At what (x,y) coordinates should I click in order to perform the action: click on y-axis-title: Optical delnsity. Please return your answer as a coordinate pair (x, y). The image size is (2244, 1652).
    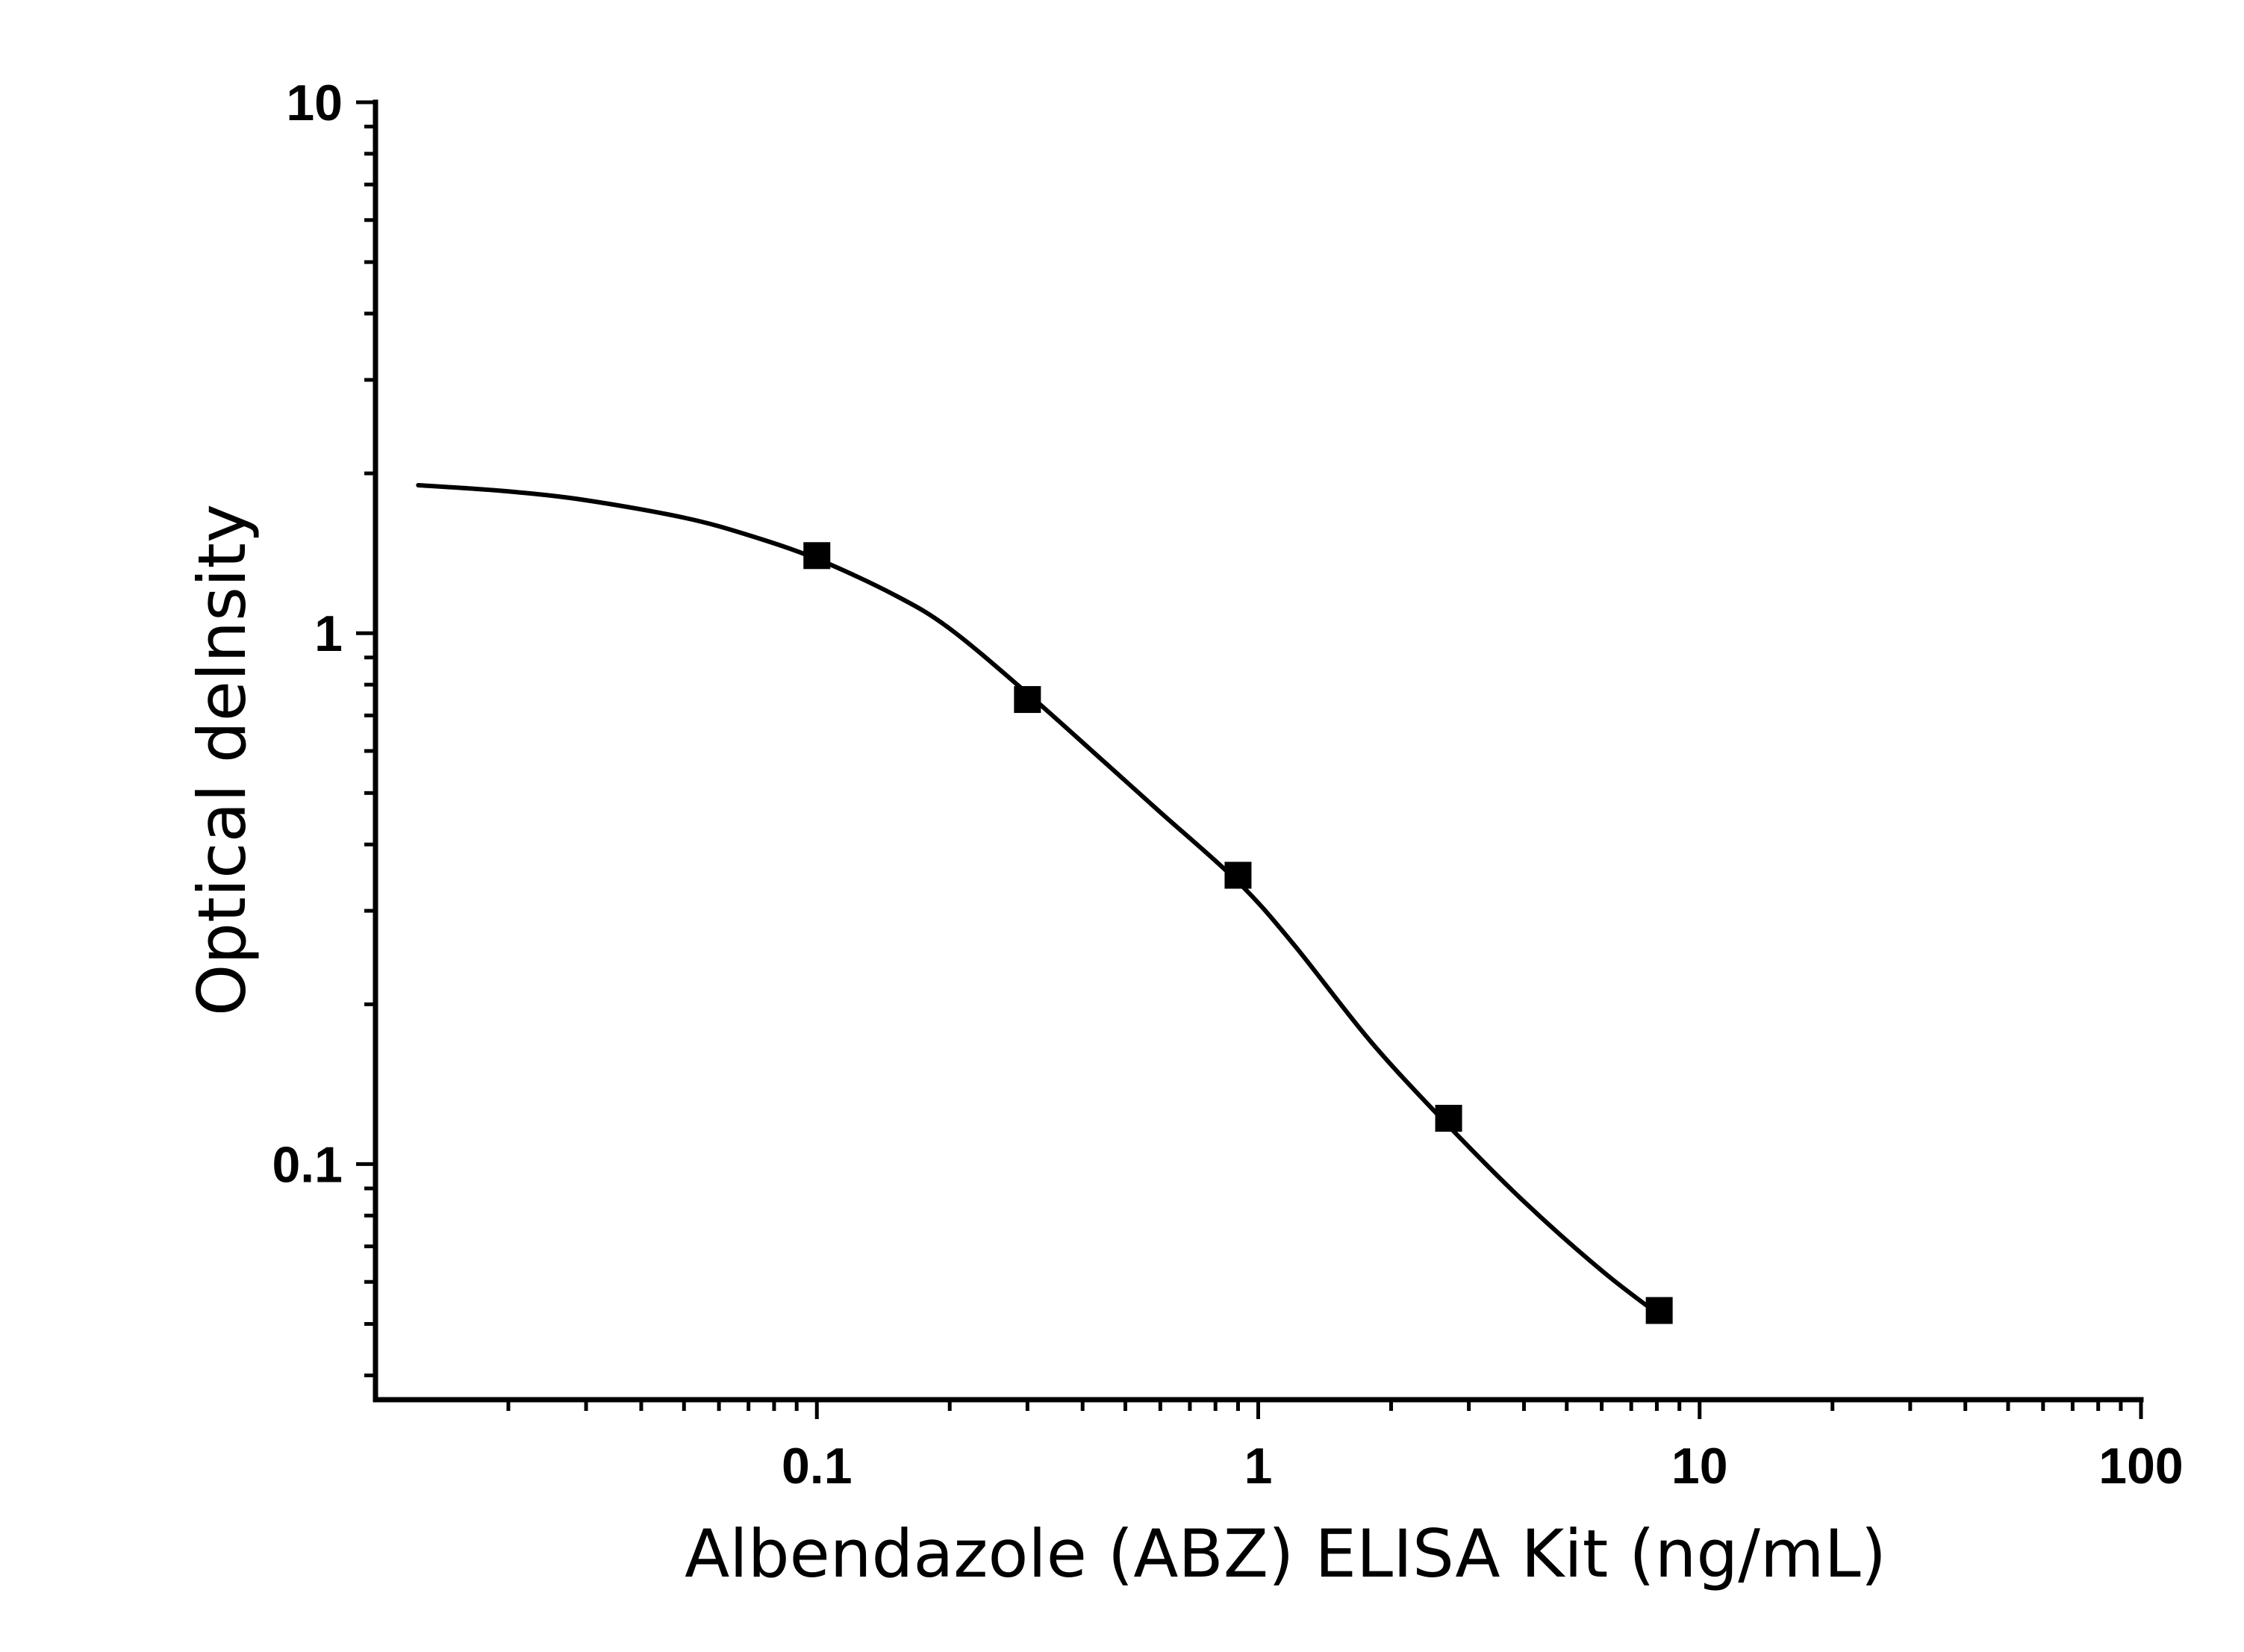
    Looking at the image, I should click on (222, 760).